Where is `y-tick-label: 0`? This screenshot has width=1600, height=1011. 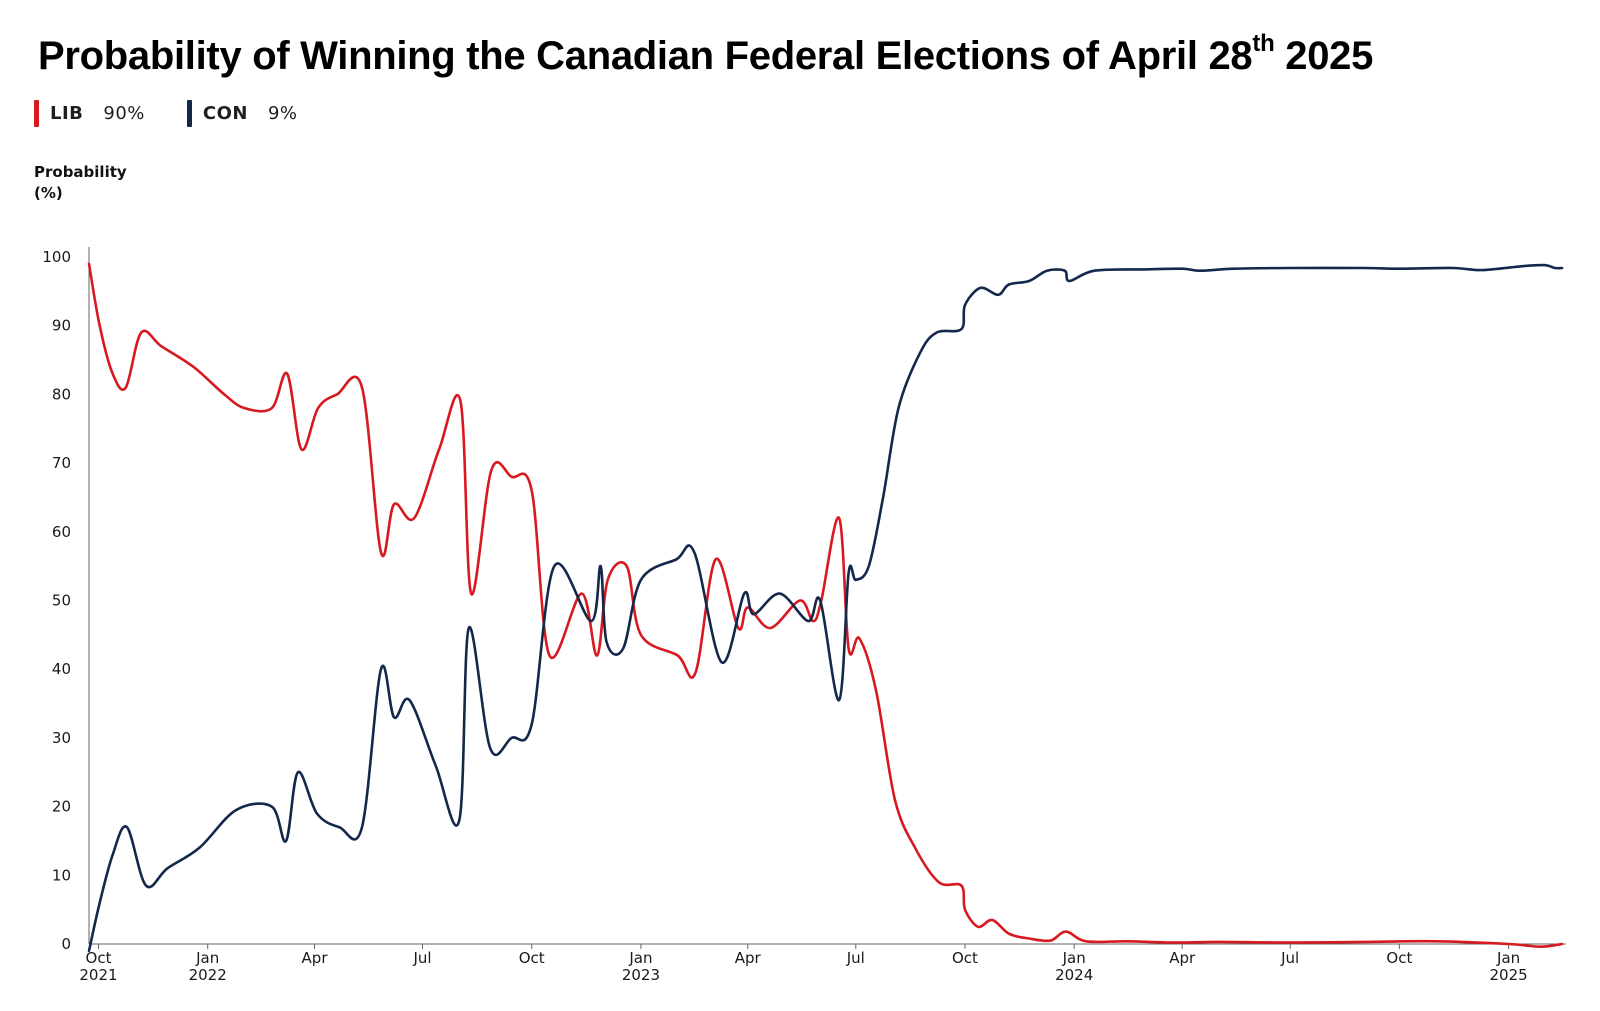
y-tick-label: 0 is located at coordinates (66, 944).